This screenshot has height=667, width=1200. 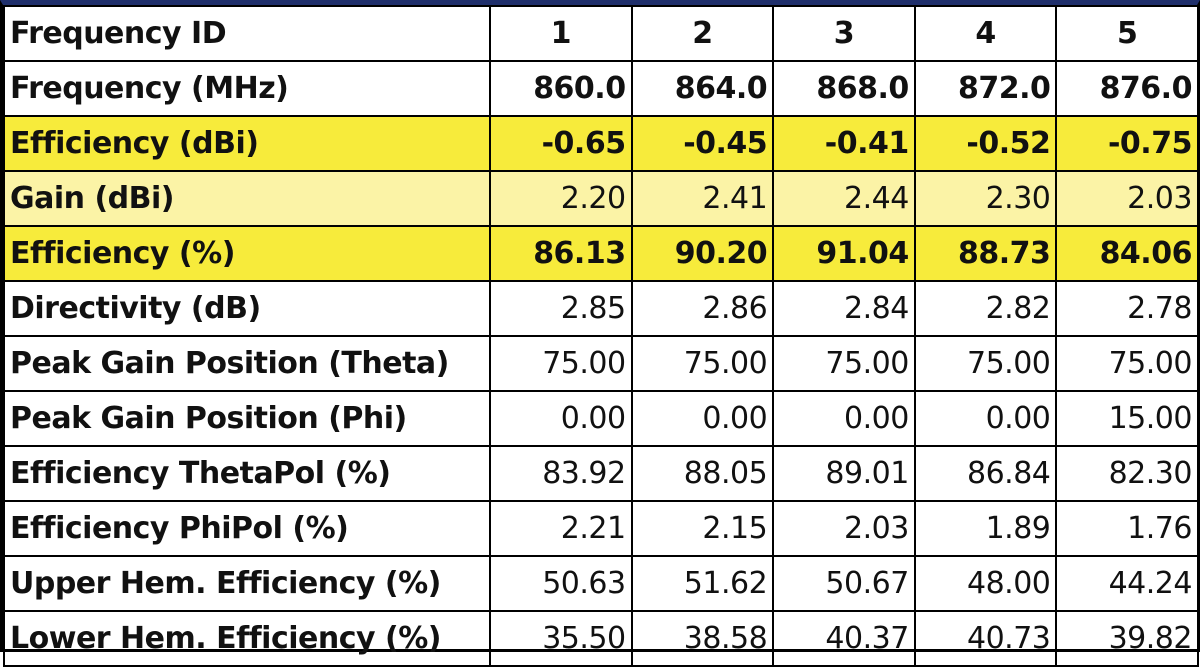 I want to click on table-cell: 86.84, so click(x=985, y=473).